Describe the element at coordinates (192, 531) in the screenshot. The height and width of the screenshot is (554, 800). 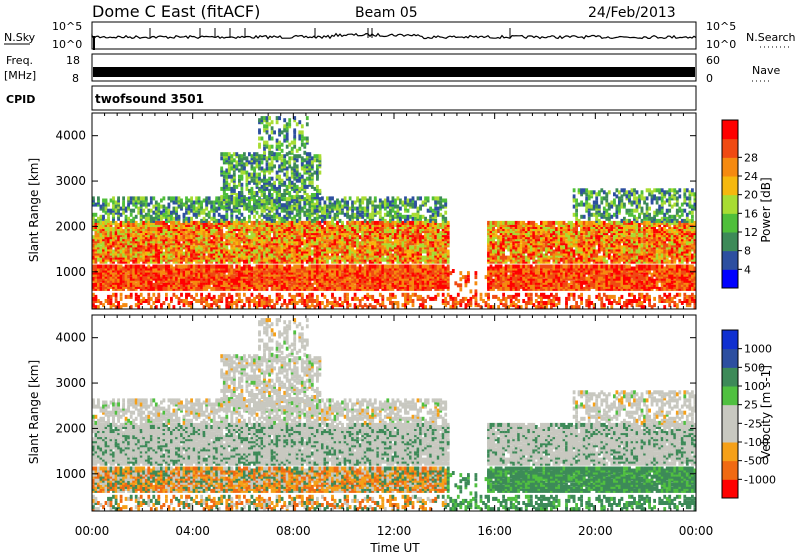
I see `xtick-label: 04:00` at that location.